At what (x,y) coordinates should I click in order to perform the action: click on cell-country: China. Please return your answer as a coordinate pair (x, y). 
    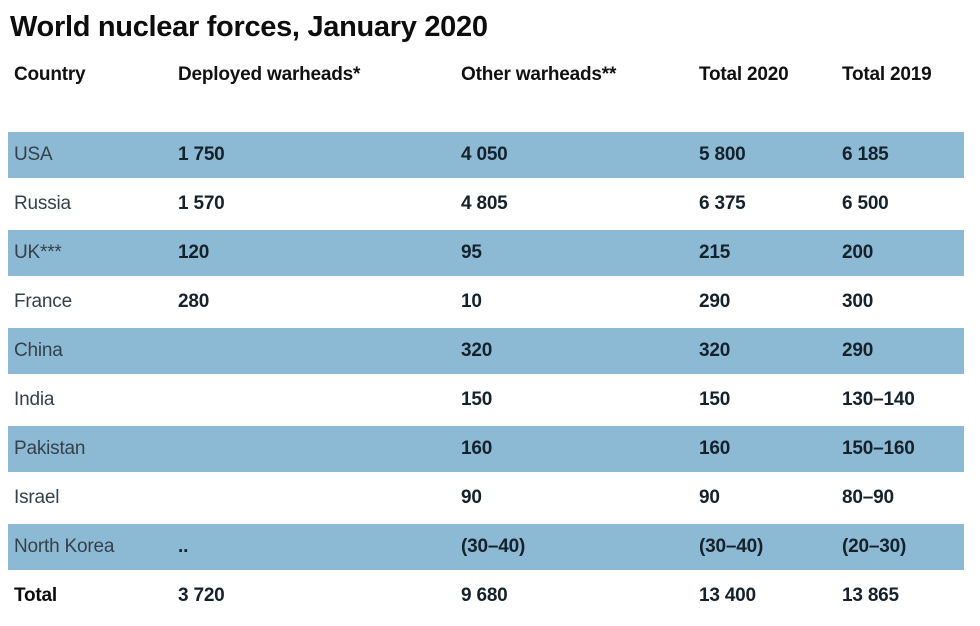
    Looking at the image, I should click on (38, 350).